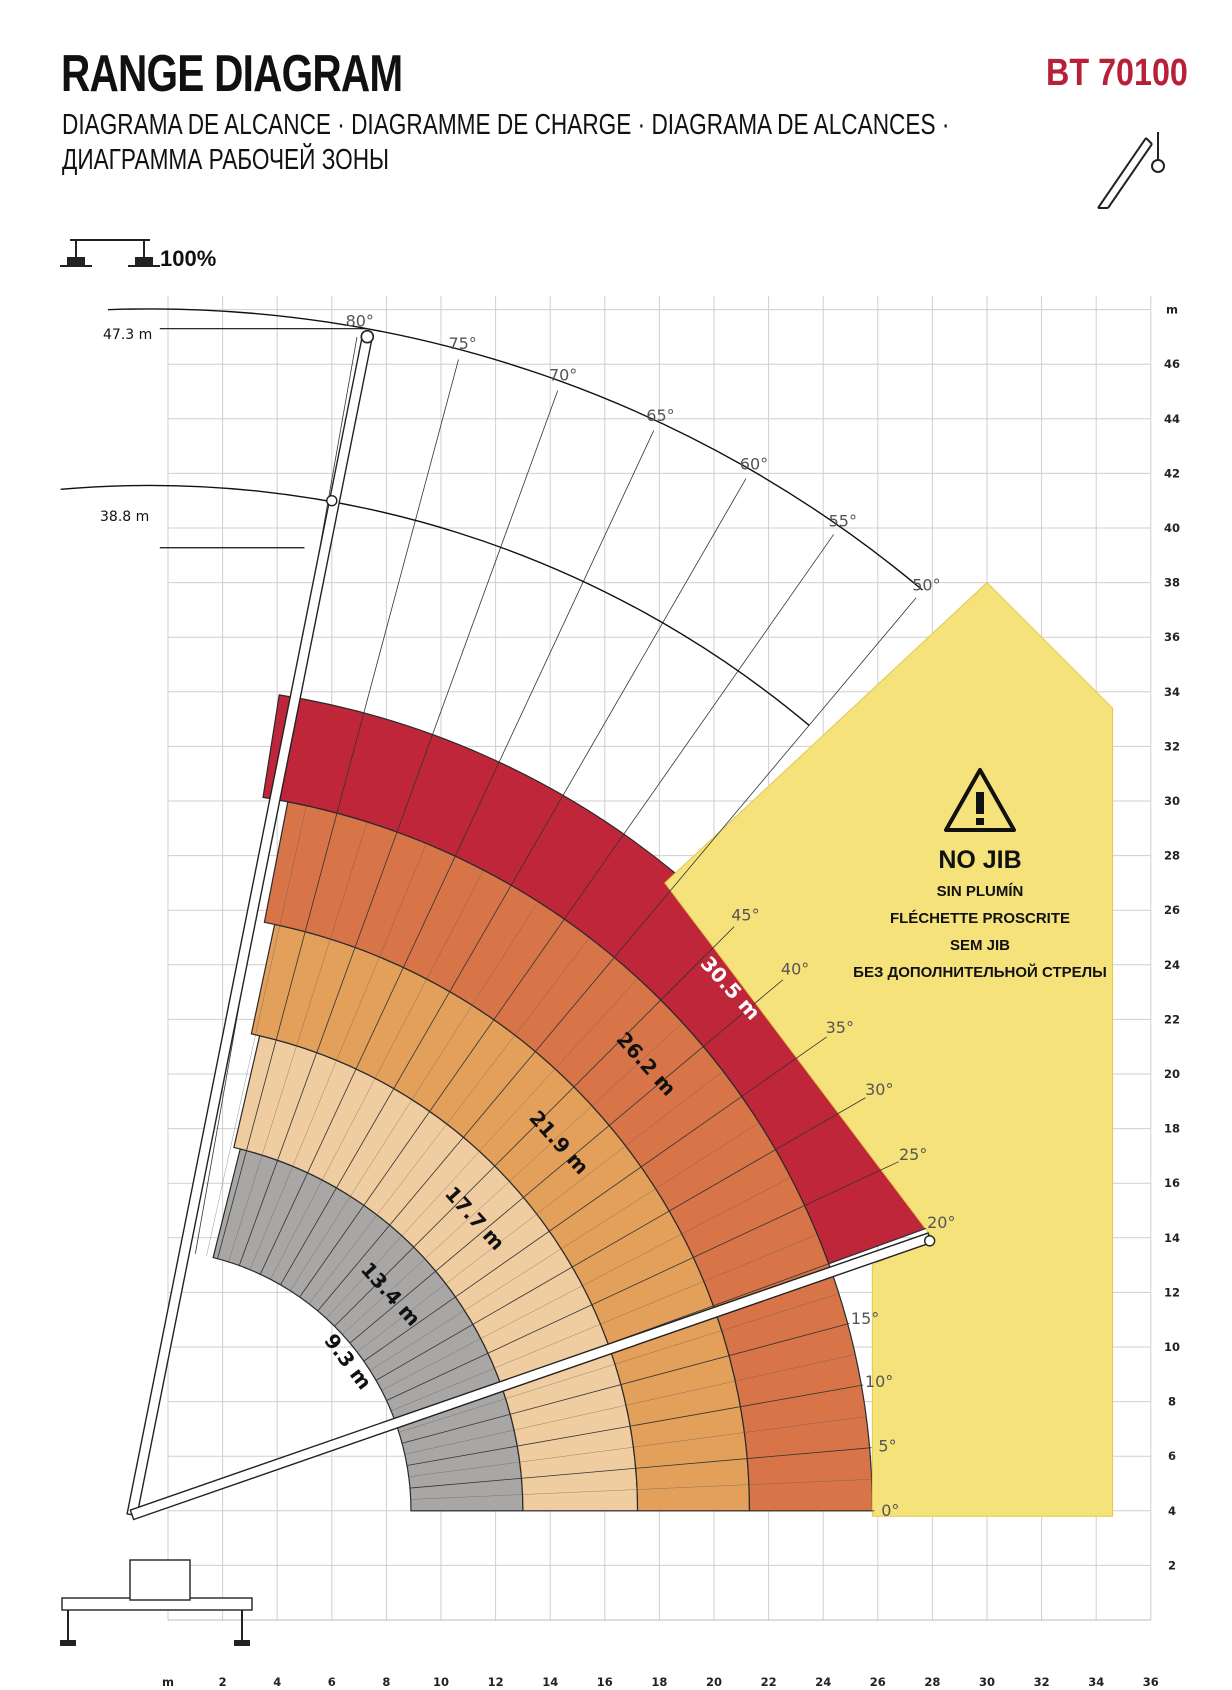 The height and width of the screenshot is (1690, 1232). What do you see at coordinates (926, 584) in the screenshot?
I see `angle-label: 50°` at bounding box center [926, 584].